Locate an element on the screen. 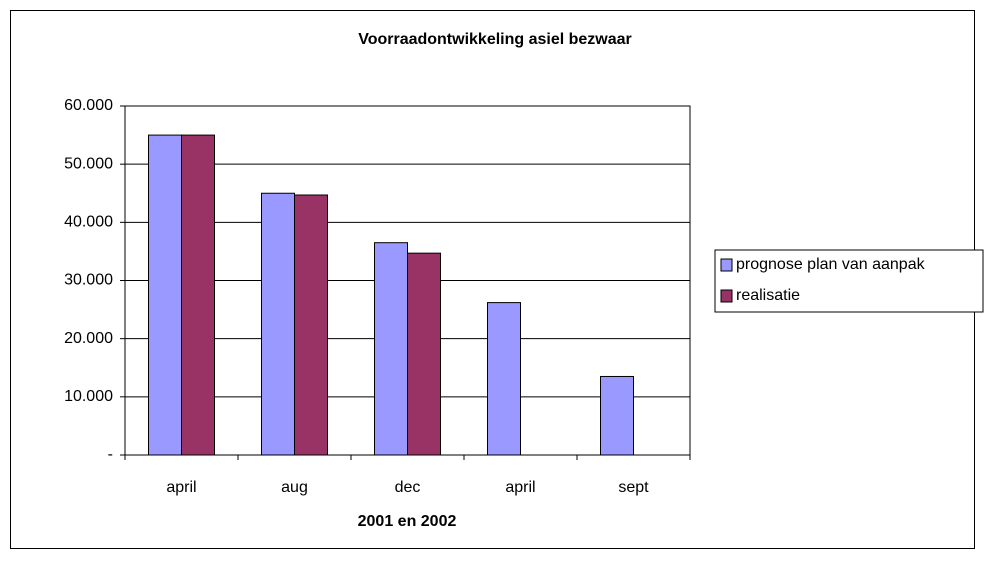  y-tick-label: - is located at coordinates (110, 454).